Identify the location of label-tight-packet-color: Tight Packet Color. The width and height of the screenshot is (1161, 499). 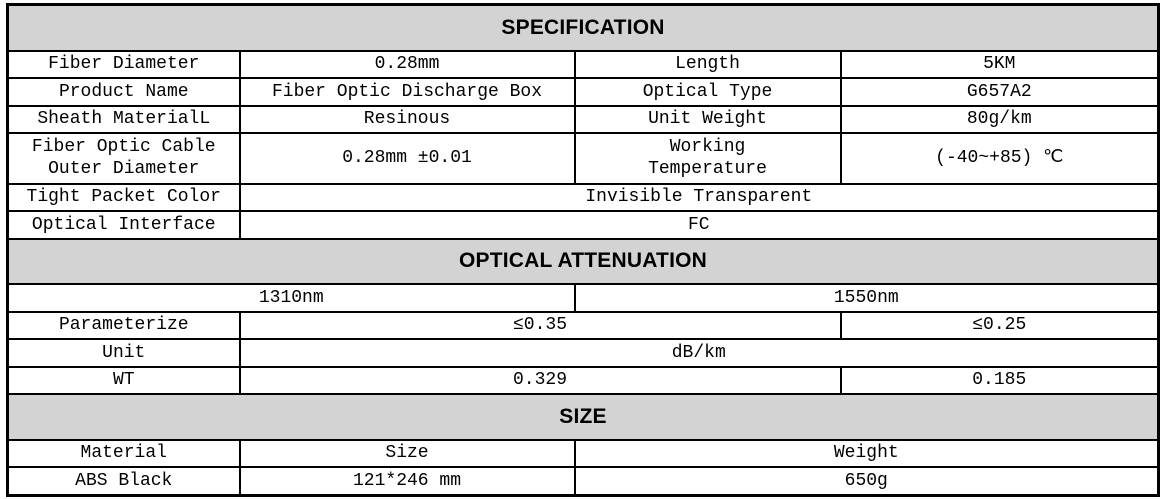
(123, 197).